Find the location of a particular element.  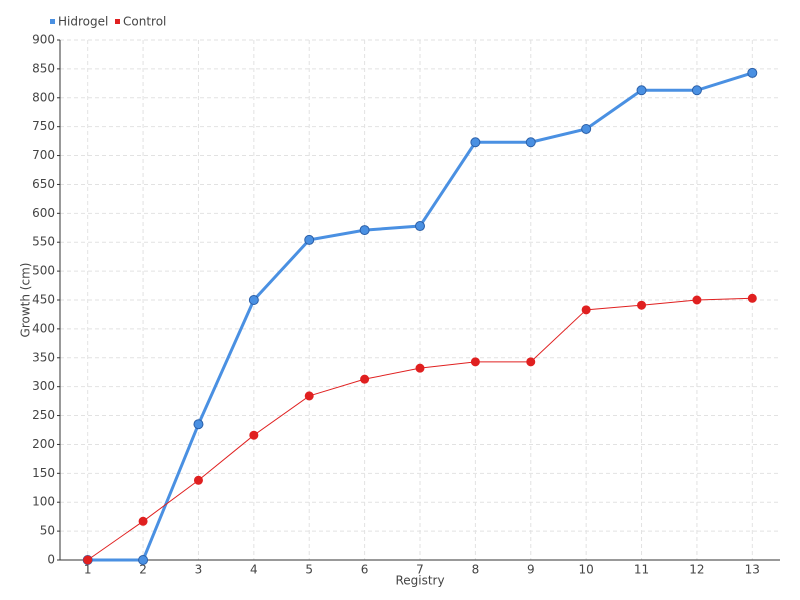

y-tick-label: 50 is located at coordinates (47, 531).